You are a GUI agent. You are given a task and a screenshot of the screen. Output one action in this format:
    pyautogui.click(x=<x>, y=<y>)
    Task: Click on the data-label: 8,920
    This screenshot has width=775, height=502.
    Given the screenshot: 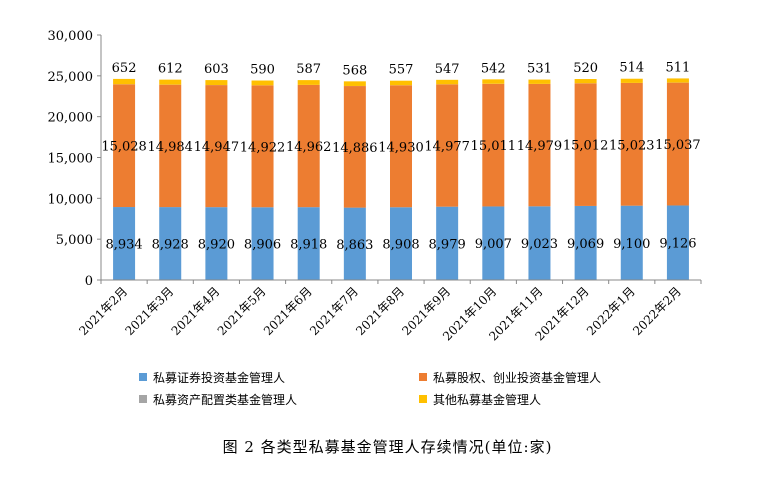 What is the action you would take?
    pyautogui.click(x=216, y=245)
    